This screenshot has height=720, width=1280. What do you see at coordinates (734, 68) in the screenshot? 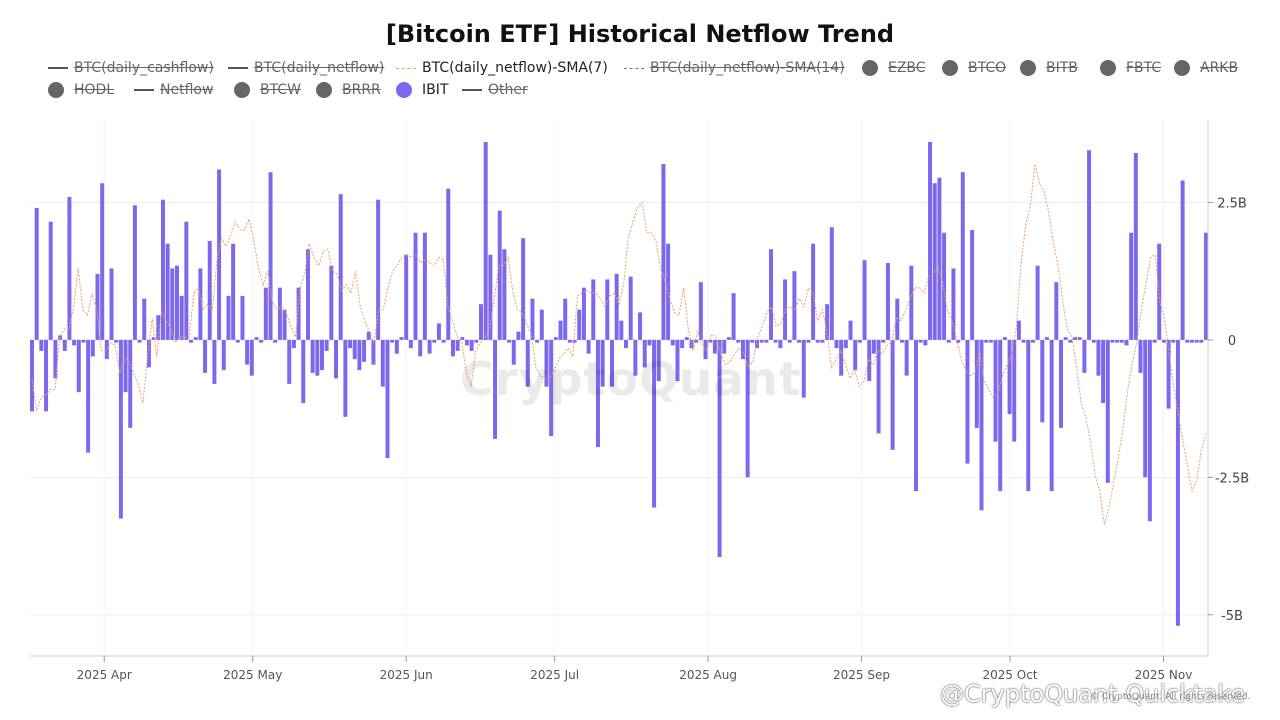
I see `legend-item-btc-daily-netflow-sma-14: BTC(daily_netflow)-SMA(14)` at bounding box center [734, 68].